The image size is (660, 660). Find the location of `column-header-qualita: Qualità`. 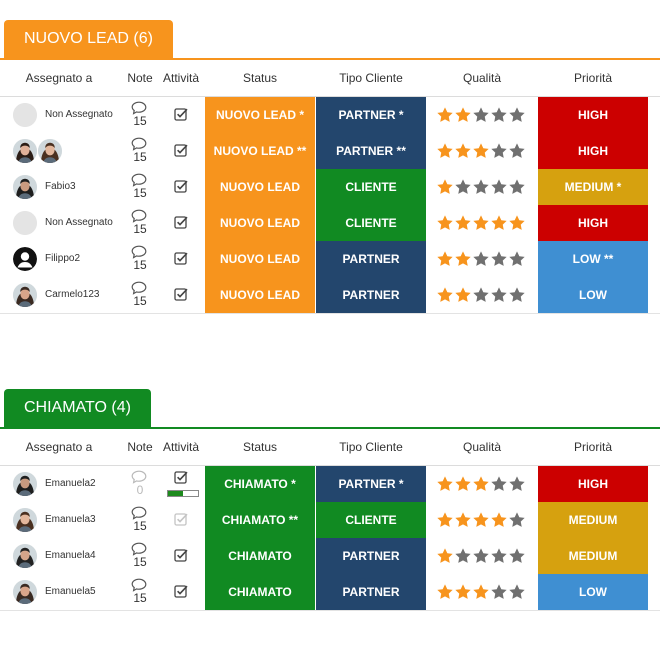

column-header-qualita: Qualità is located at coordinates (482, 78).